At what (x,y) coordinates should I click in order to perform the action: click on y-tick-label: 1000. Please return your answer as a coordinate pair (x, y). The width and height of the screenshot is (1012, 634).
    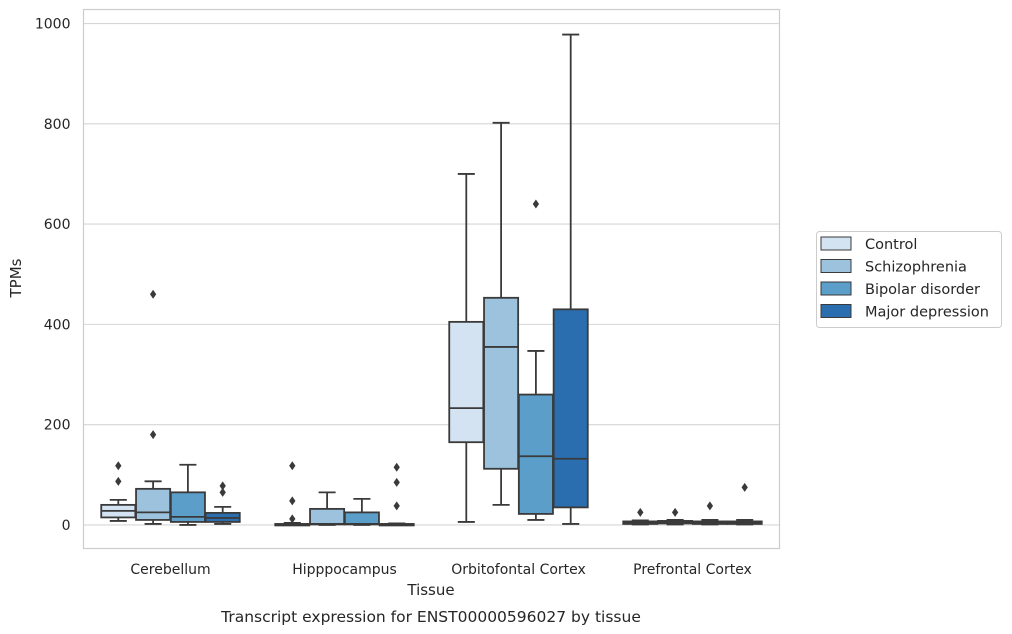
    Looking at the image, I should click on (53, 25).